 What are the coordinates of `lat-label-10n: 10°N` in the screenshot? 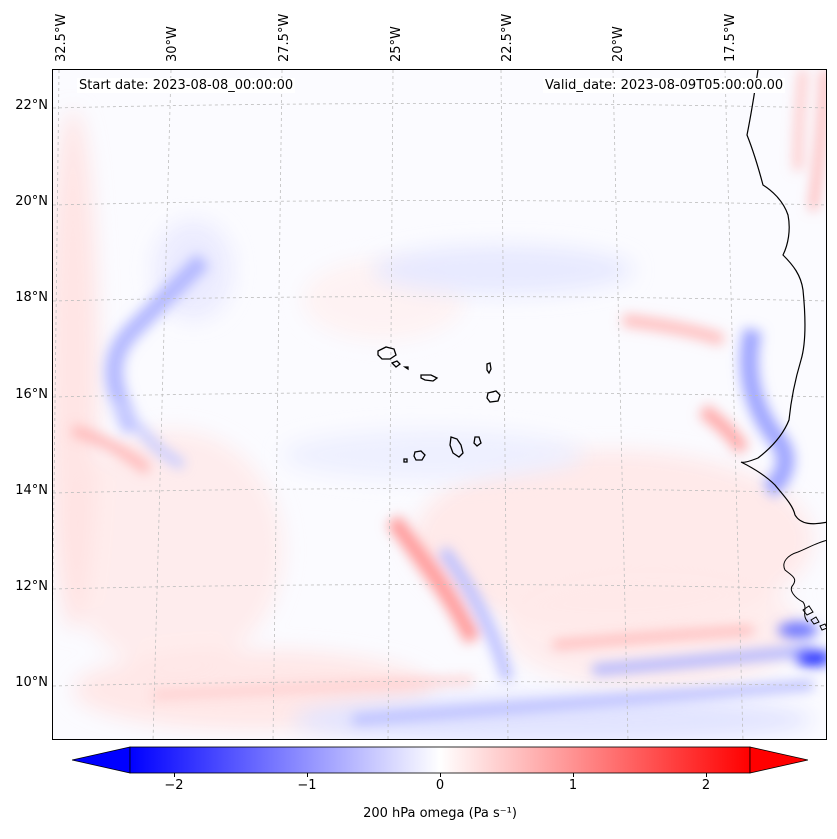 It's located at (31, 682).